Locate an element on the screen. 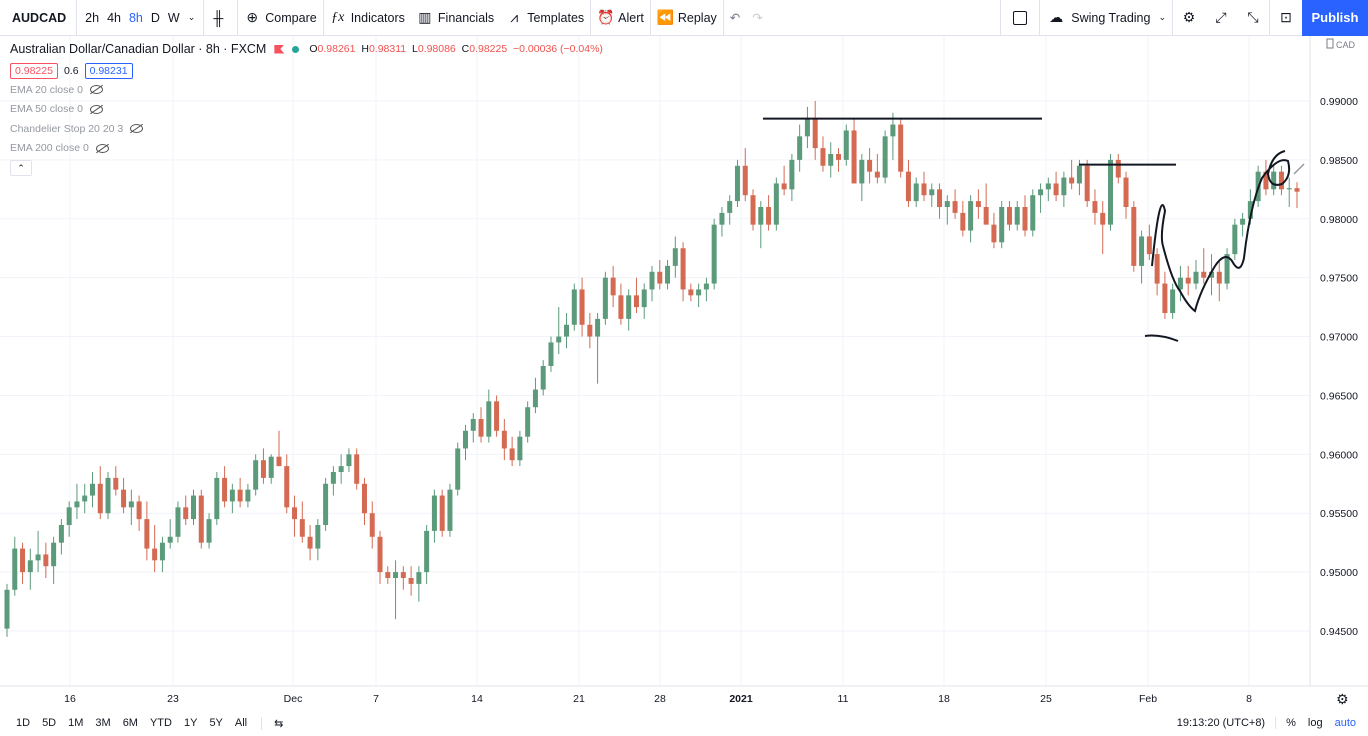 This screenshot has width=1368, height=736. layout-button is located at coordinates (1020, 18).